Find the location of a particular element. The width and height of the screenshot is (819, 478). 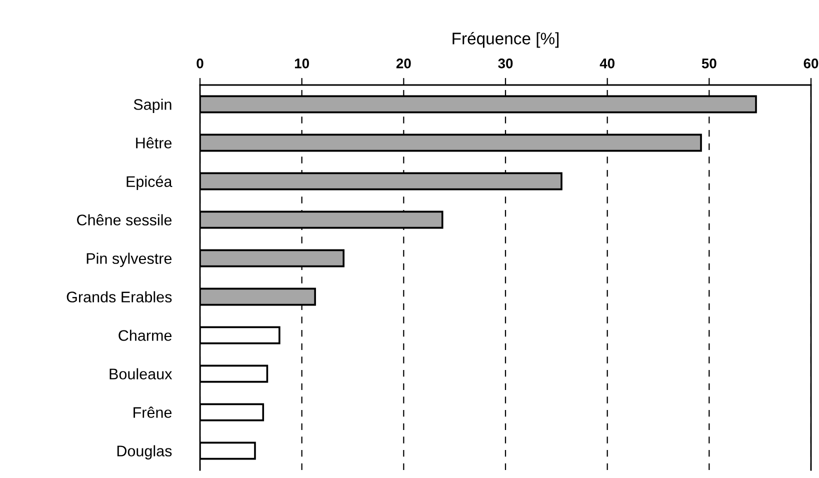

x-tick-label: 50 is located at coordinates (709, 63).